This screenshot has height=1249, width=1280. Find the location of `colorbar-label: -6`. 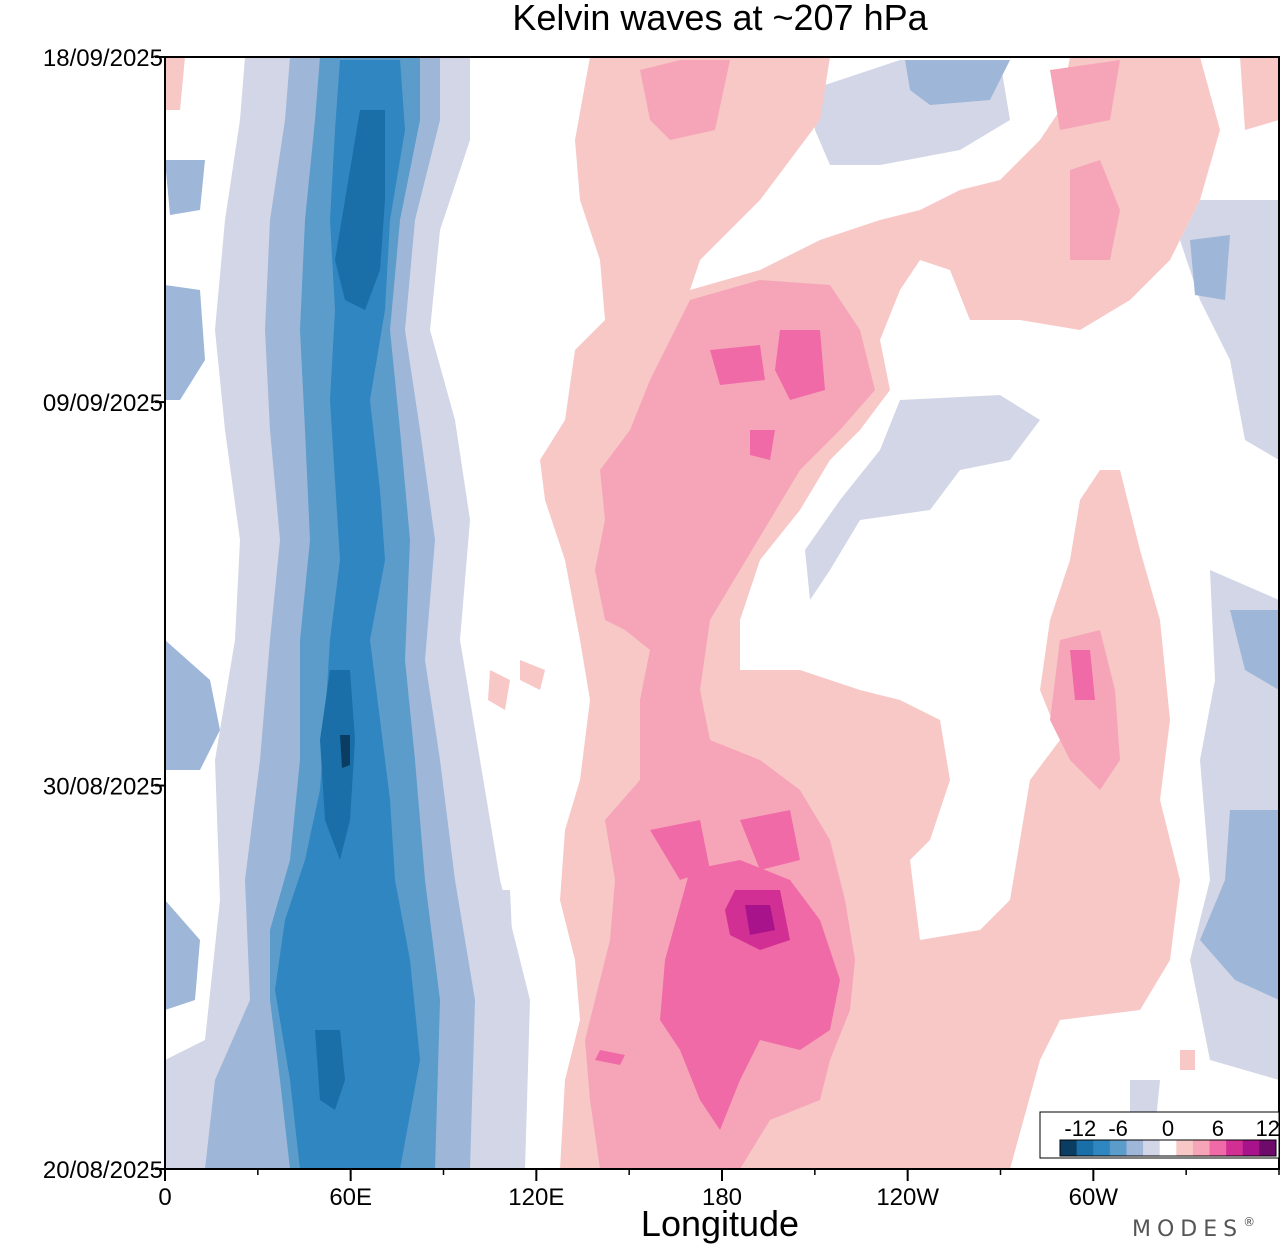

colorbar-label: -6 is located at coordinates (1118, 1128).